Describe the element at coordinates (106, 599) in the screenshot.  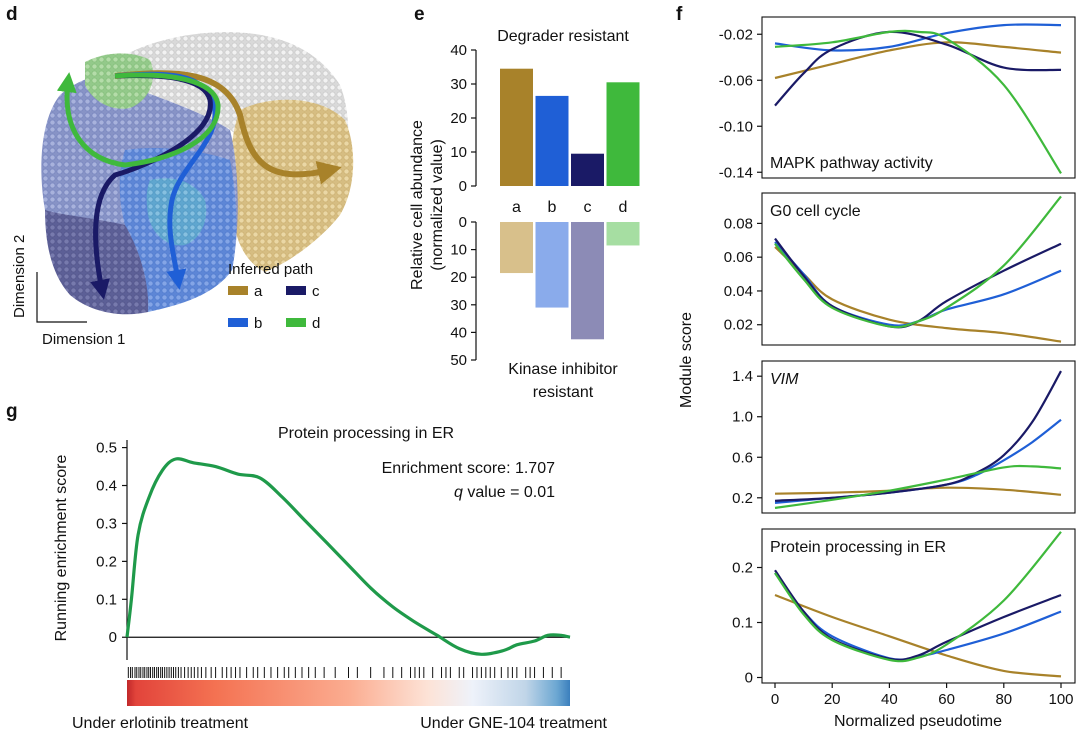
I see `g-ytick-label: 0.1` at that location.